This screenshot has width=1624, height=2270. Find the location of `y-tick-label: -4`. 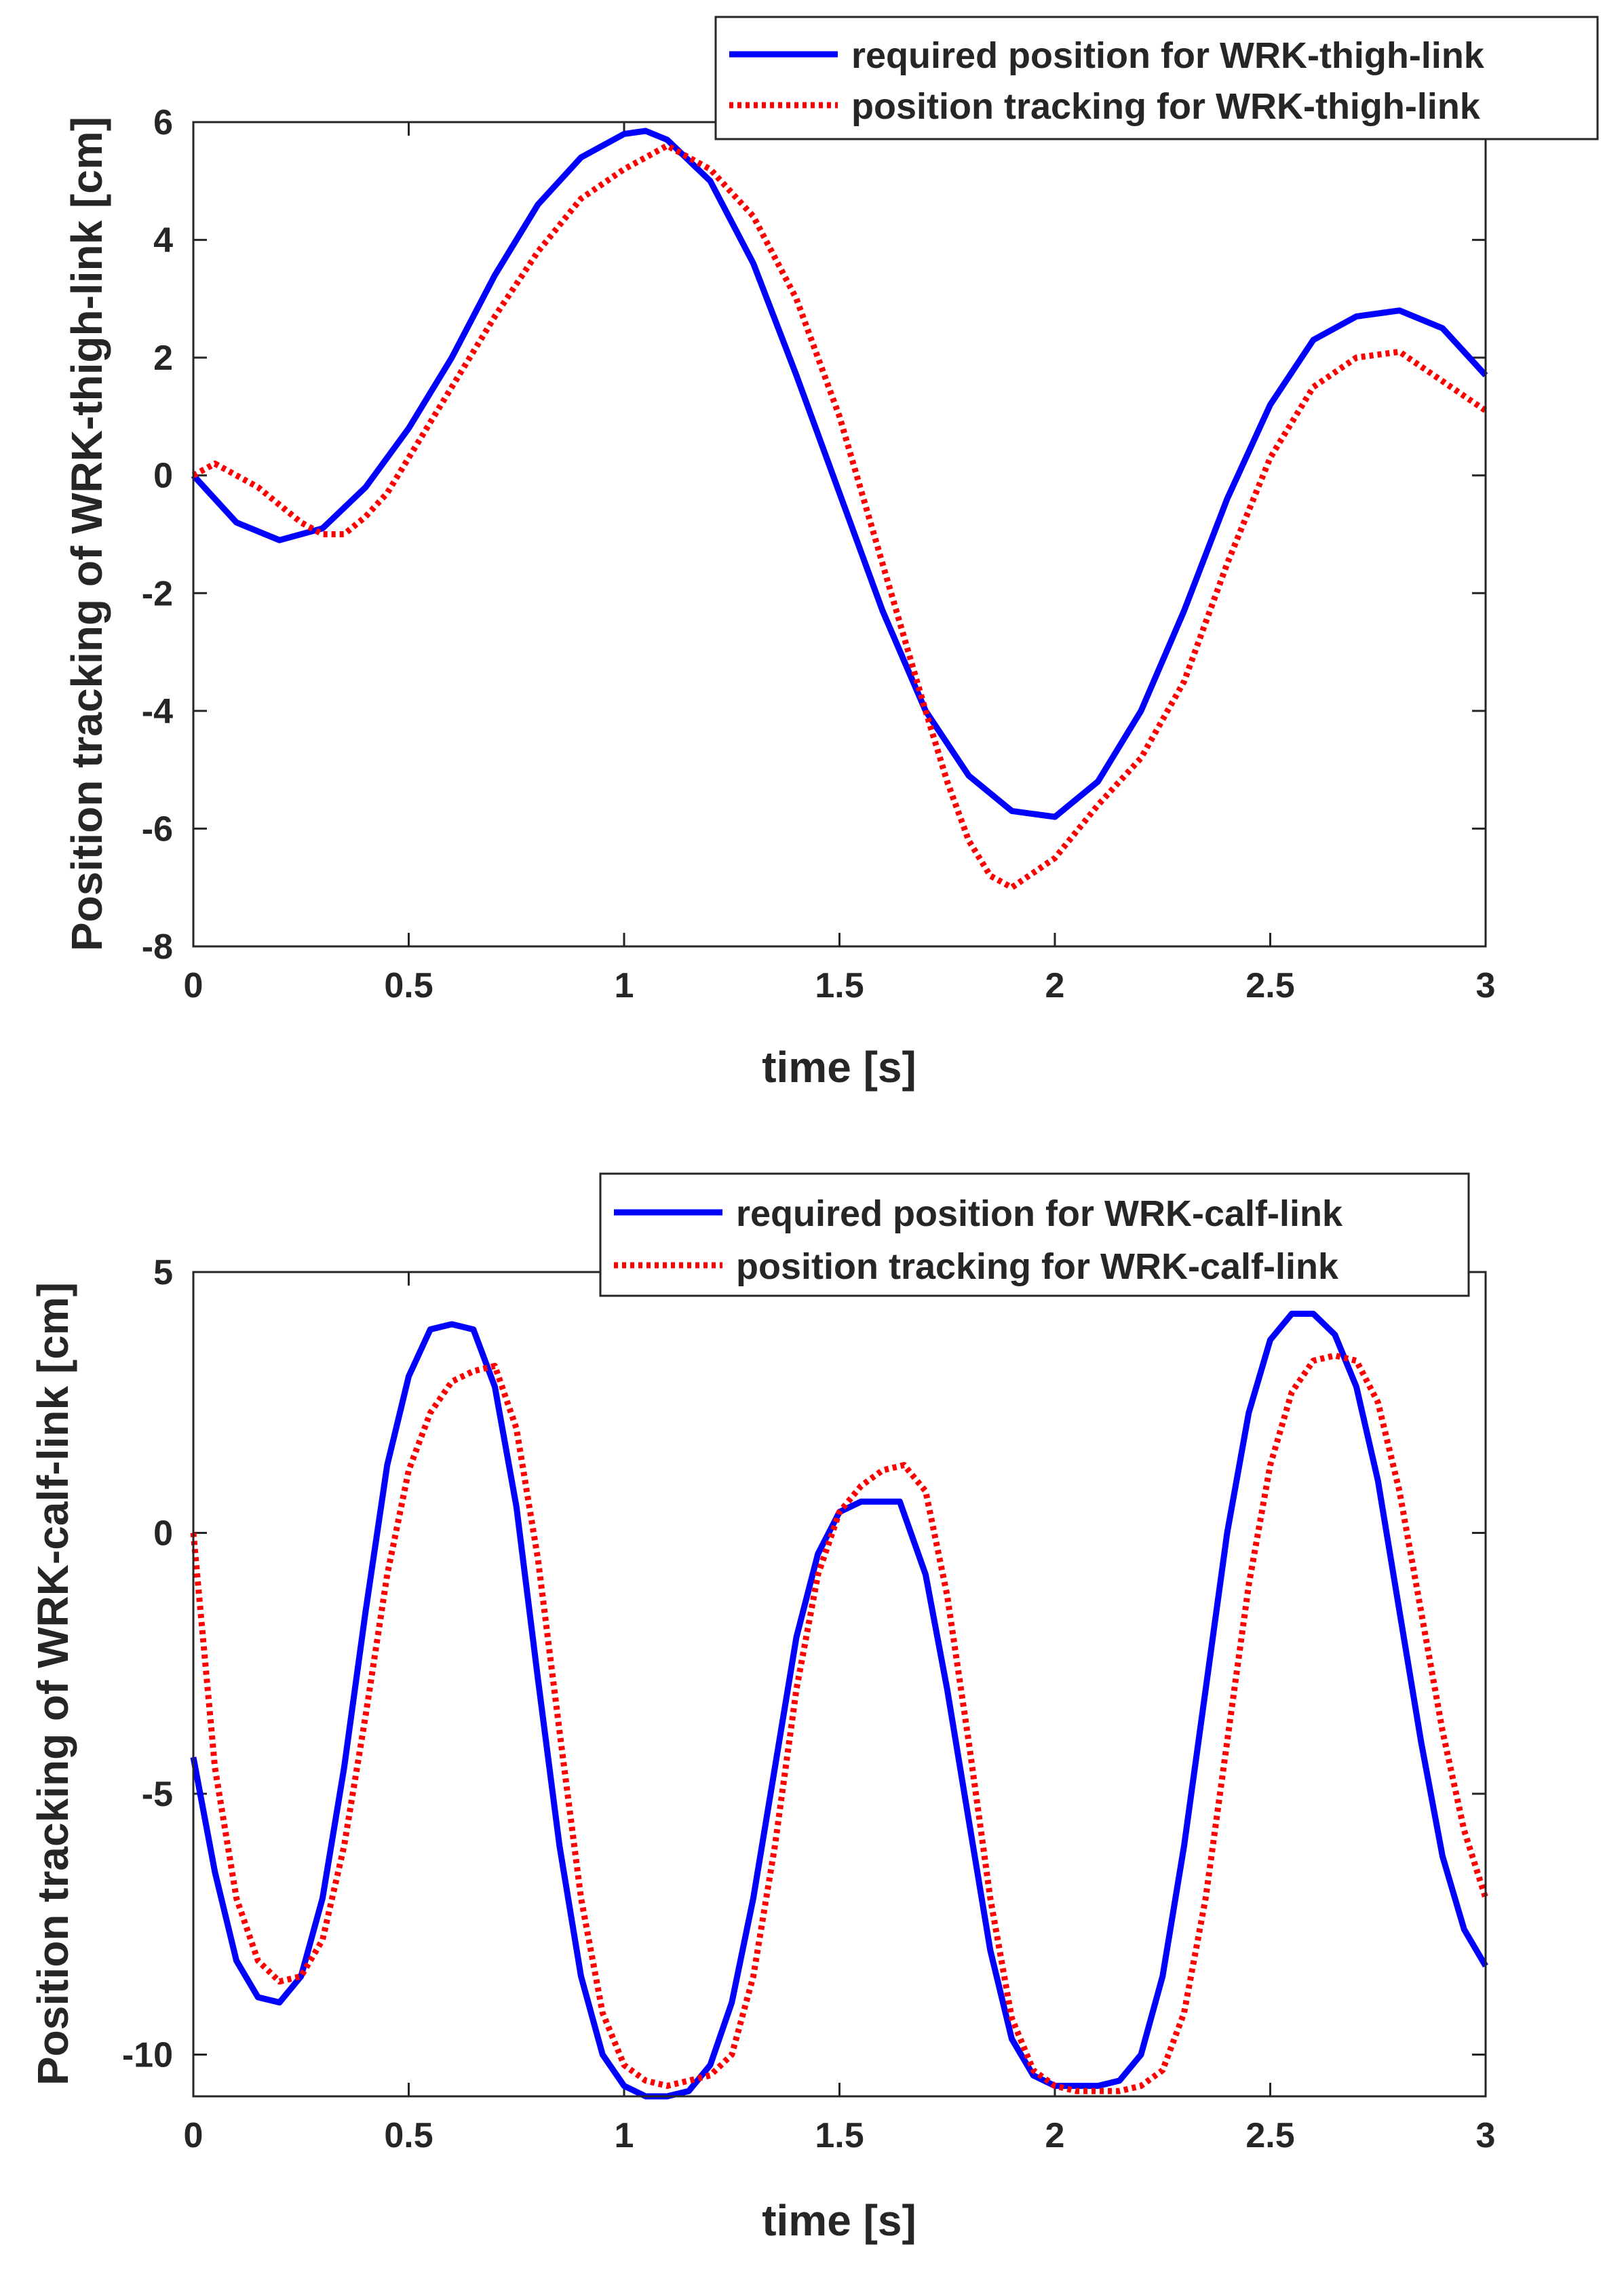

y-tick-label: -4 is located at coordinates (157, 711).